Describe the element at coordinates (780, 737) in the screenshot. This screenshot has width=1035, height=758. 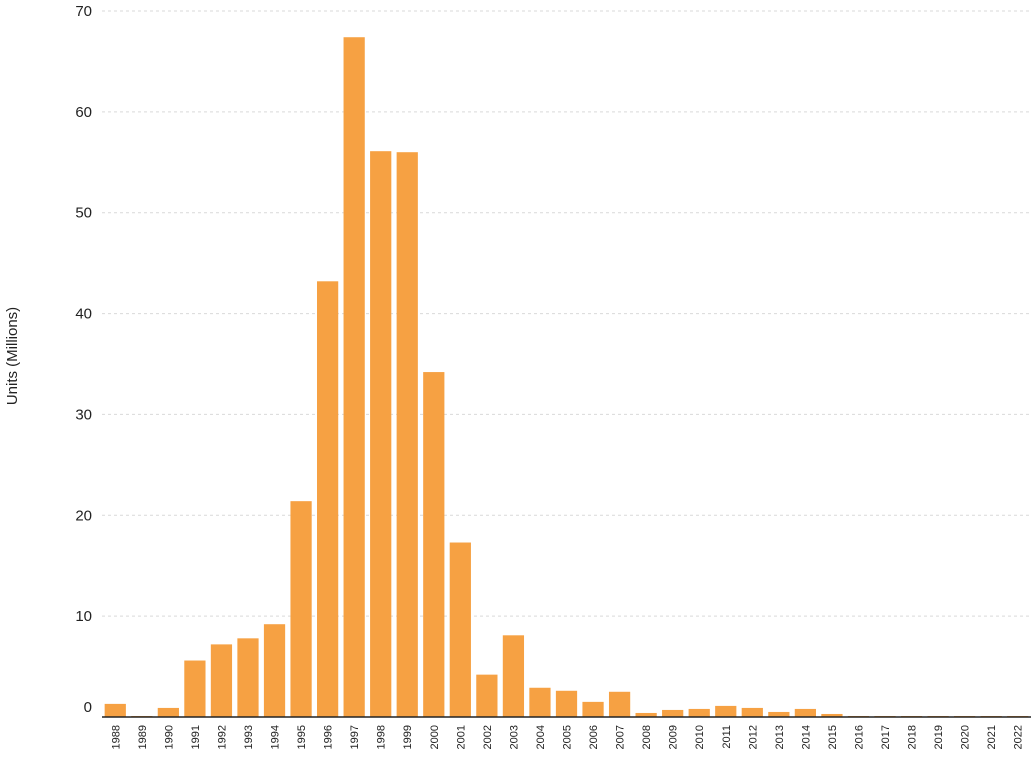
I see `x-tick-label: 2013` at that location.